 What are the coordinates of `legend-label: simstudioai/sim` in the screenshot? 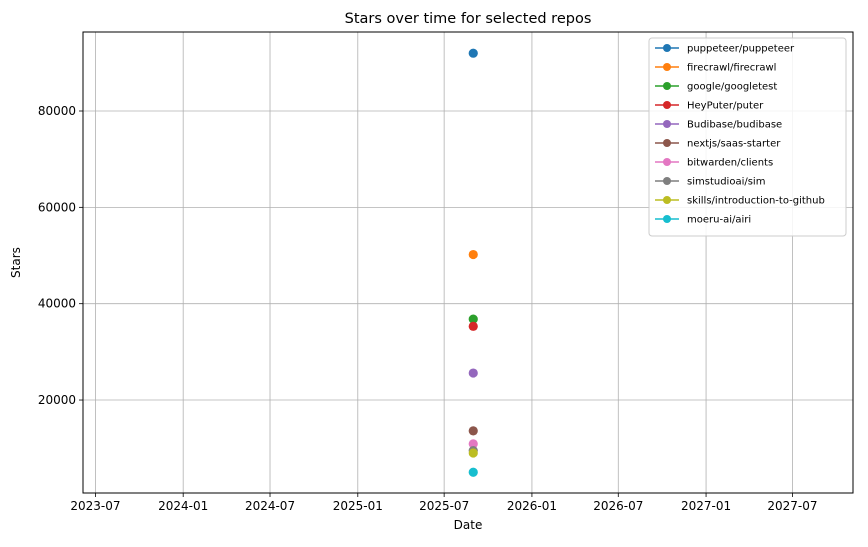 It's located at (726, 182).